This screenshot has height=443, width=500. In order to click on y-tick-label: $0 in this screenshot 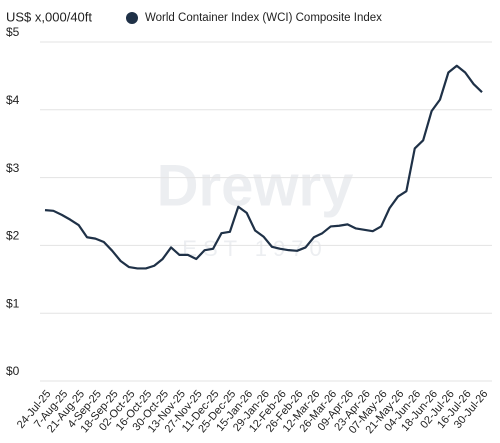, I will do `click(13, 371)`.